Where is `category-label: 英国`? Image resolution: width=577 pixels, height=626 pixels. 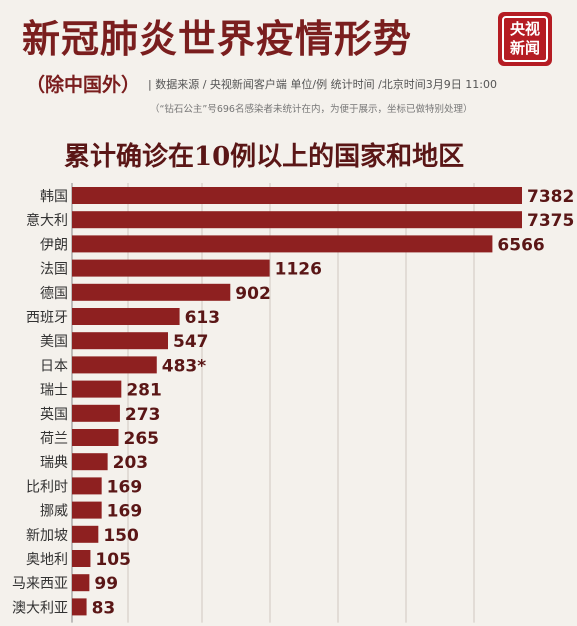 category-label: 英国 is located at coordinates (54, 414).